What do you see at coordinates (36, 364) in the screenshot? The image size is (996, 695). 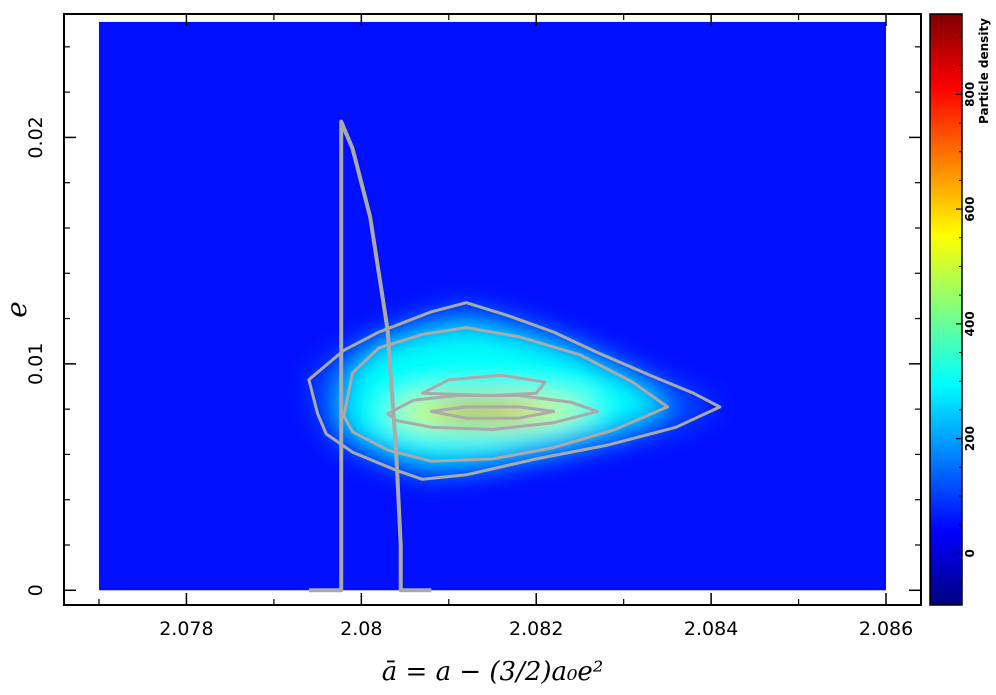 I see `y-tick-label: 0.01` at bounding box center [36, 364].